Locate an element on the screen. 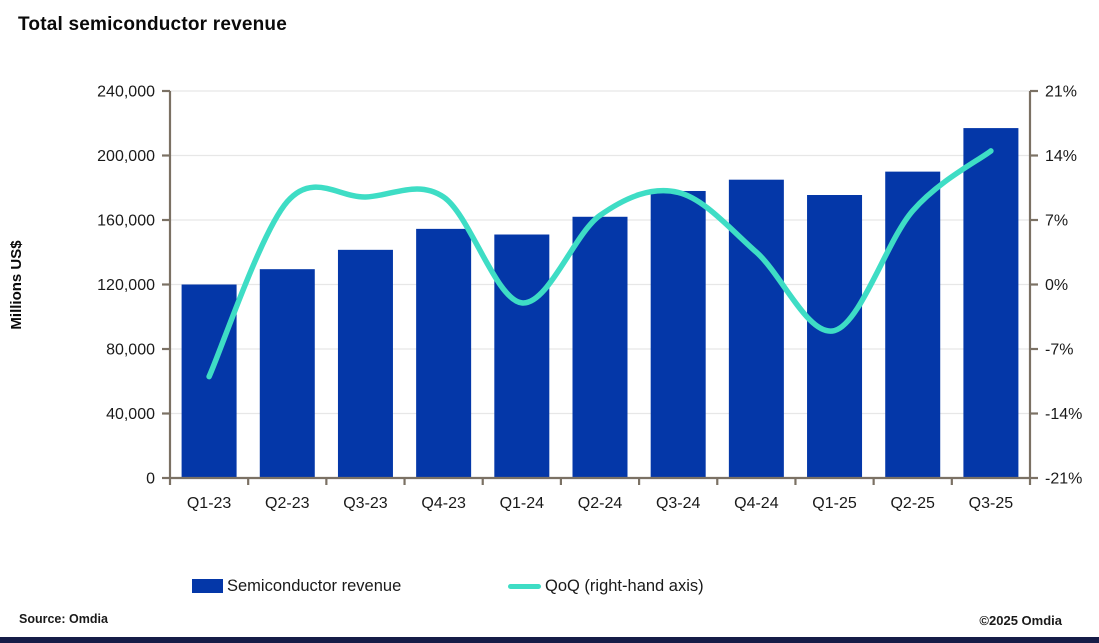  svg-text: Q1-24 is located at coordinates (522, 503).